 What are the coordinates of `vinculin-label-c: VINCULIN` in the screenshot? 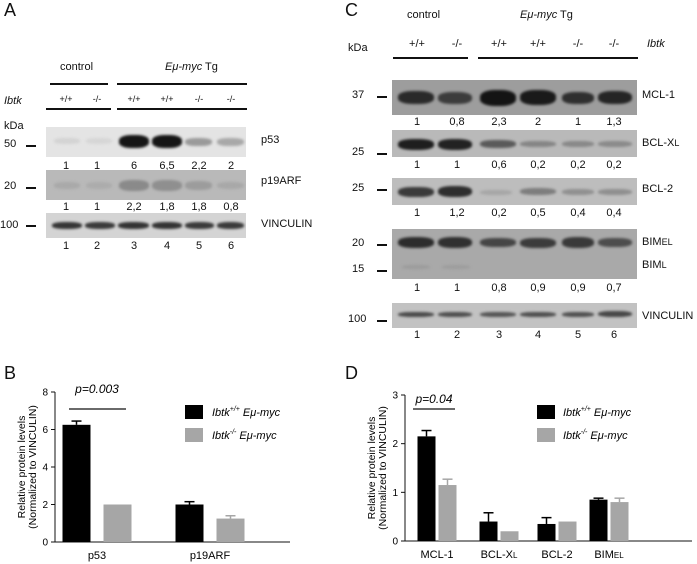 It's located at (668, 316).